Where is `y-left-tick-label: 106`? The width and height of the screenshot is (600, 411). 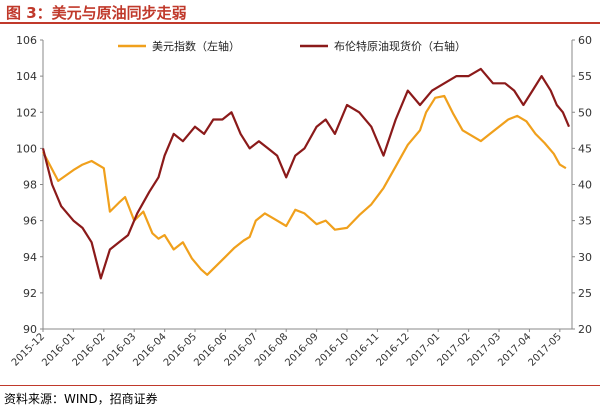
y-left-tick-label: 106 is located at coordinates (26, 40).